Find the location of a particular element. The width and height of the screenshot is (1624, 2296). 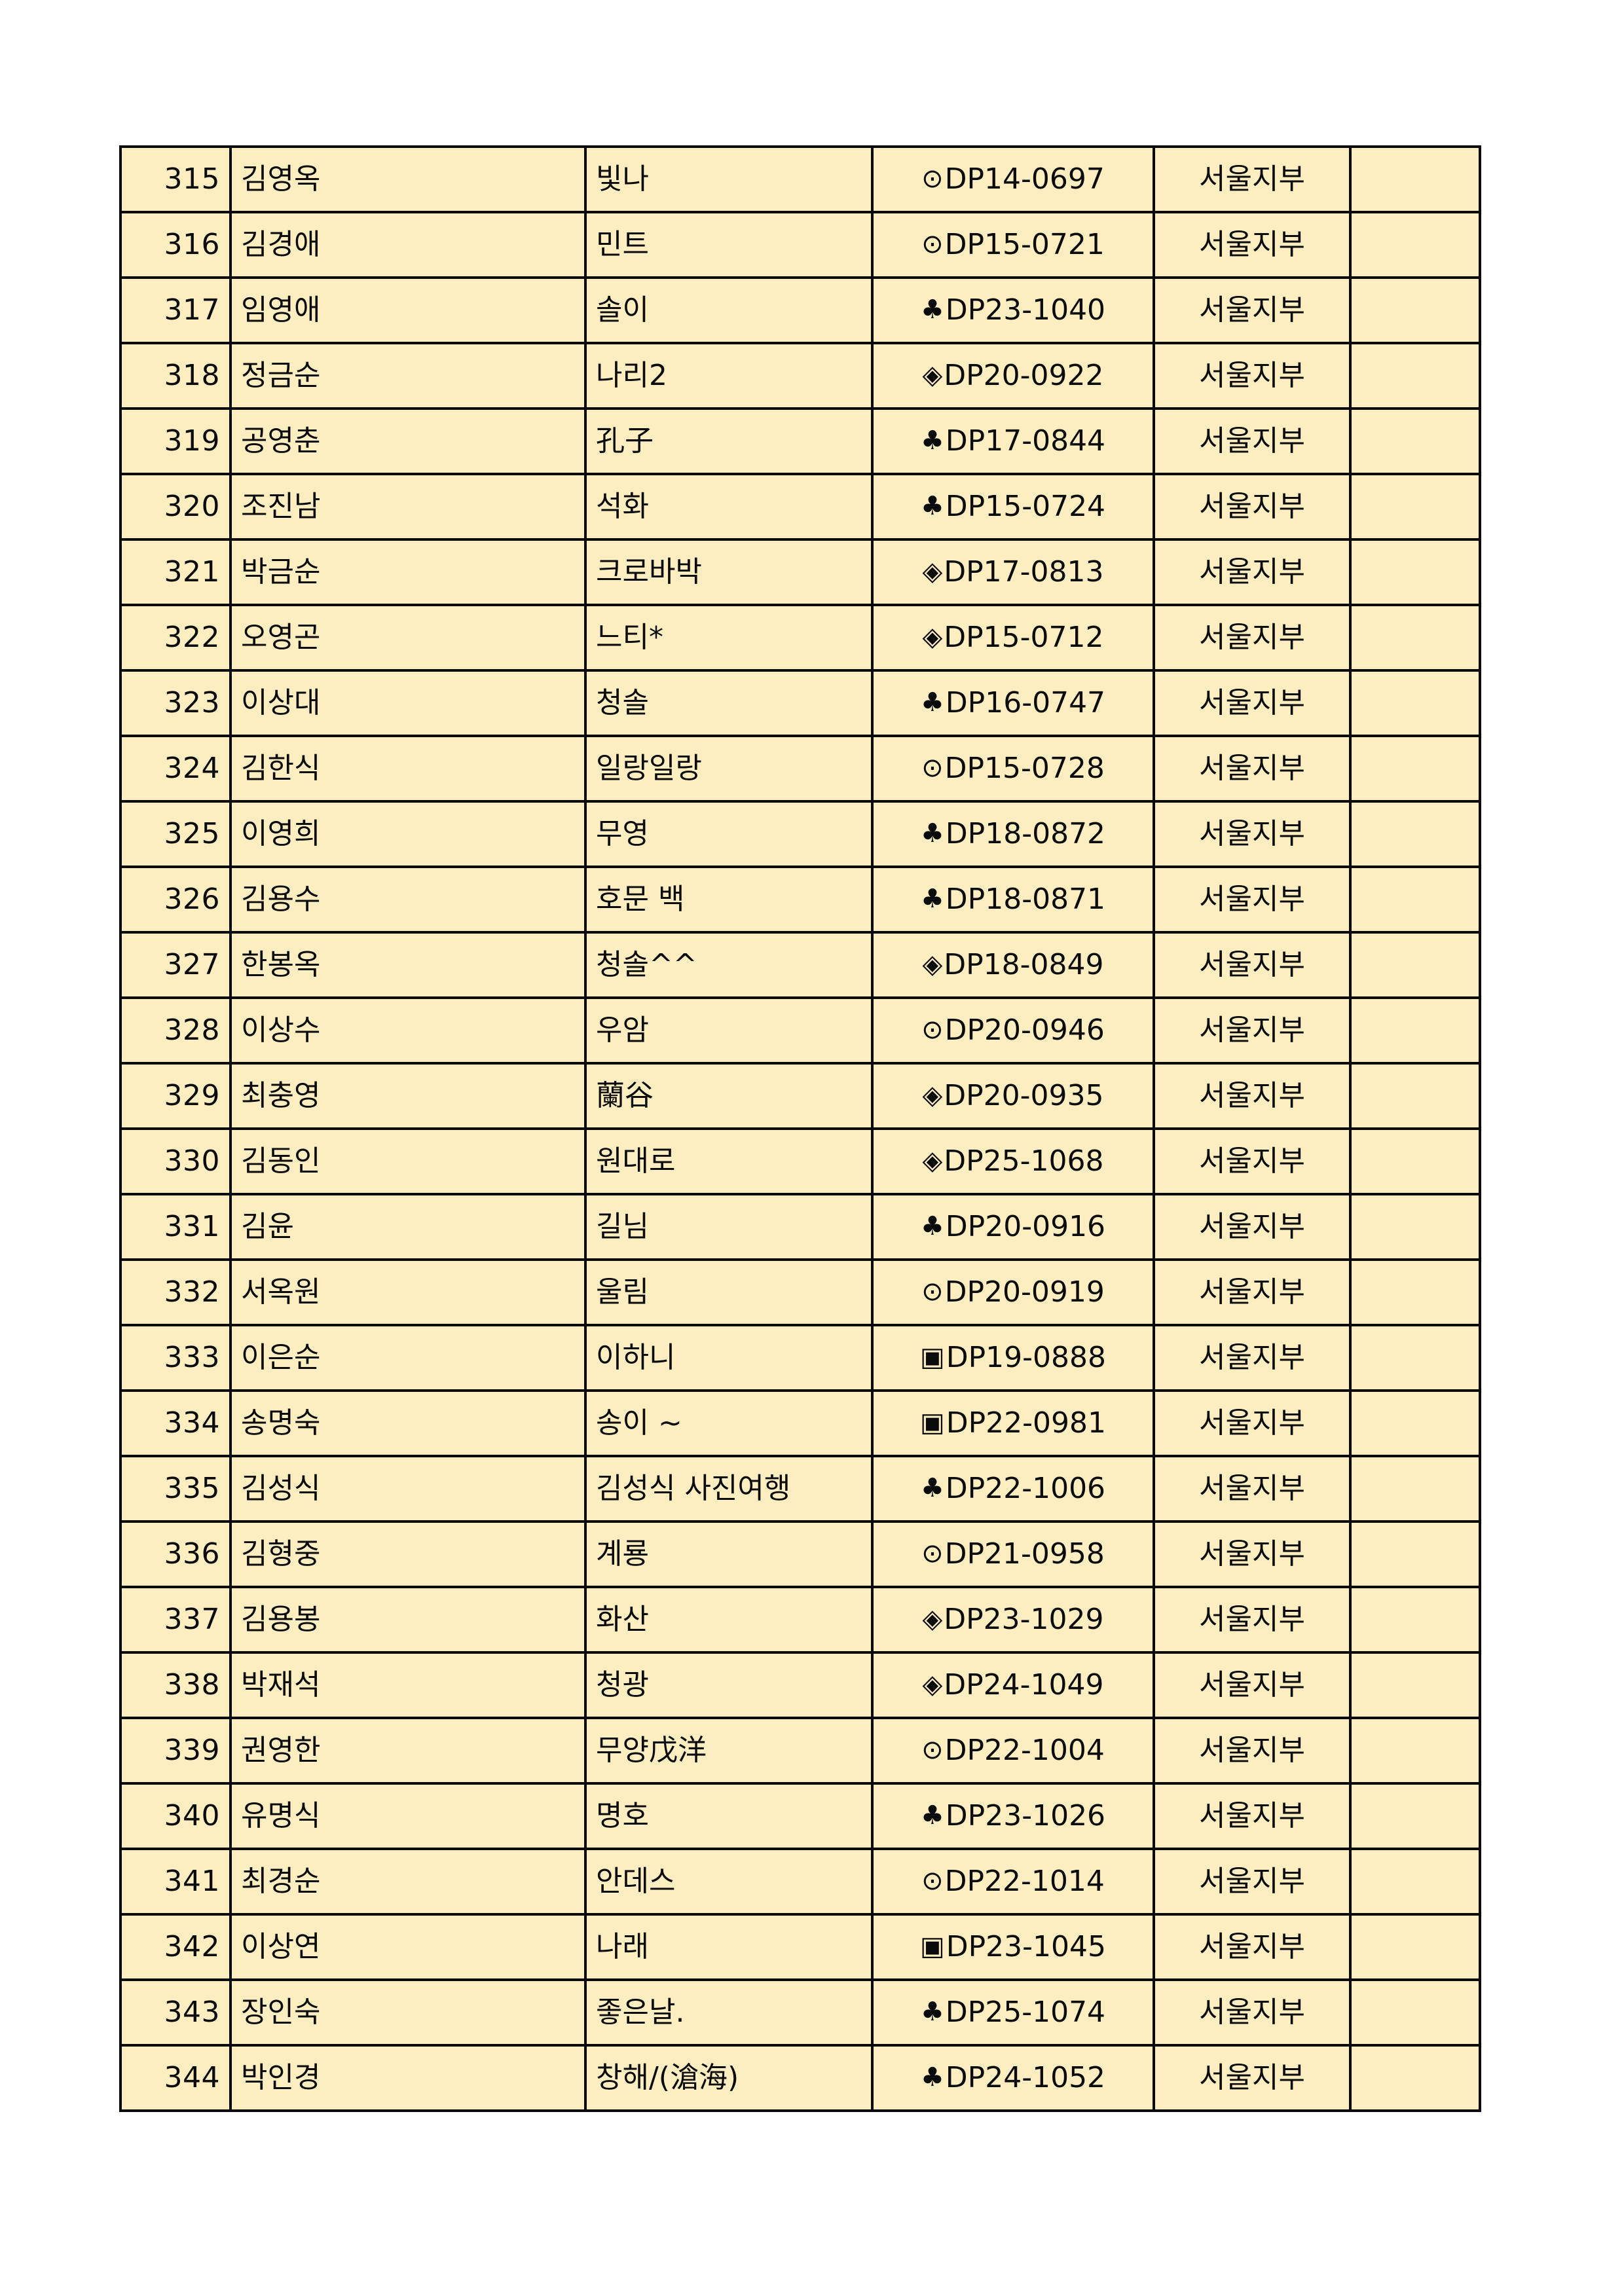

member-code-text: DP20-0919 is located at coordinates (1024, 1292).